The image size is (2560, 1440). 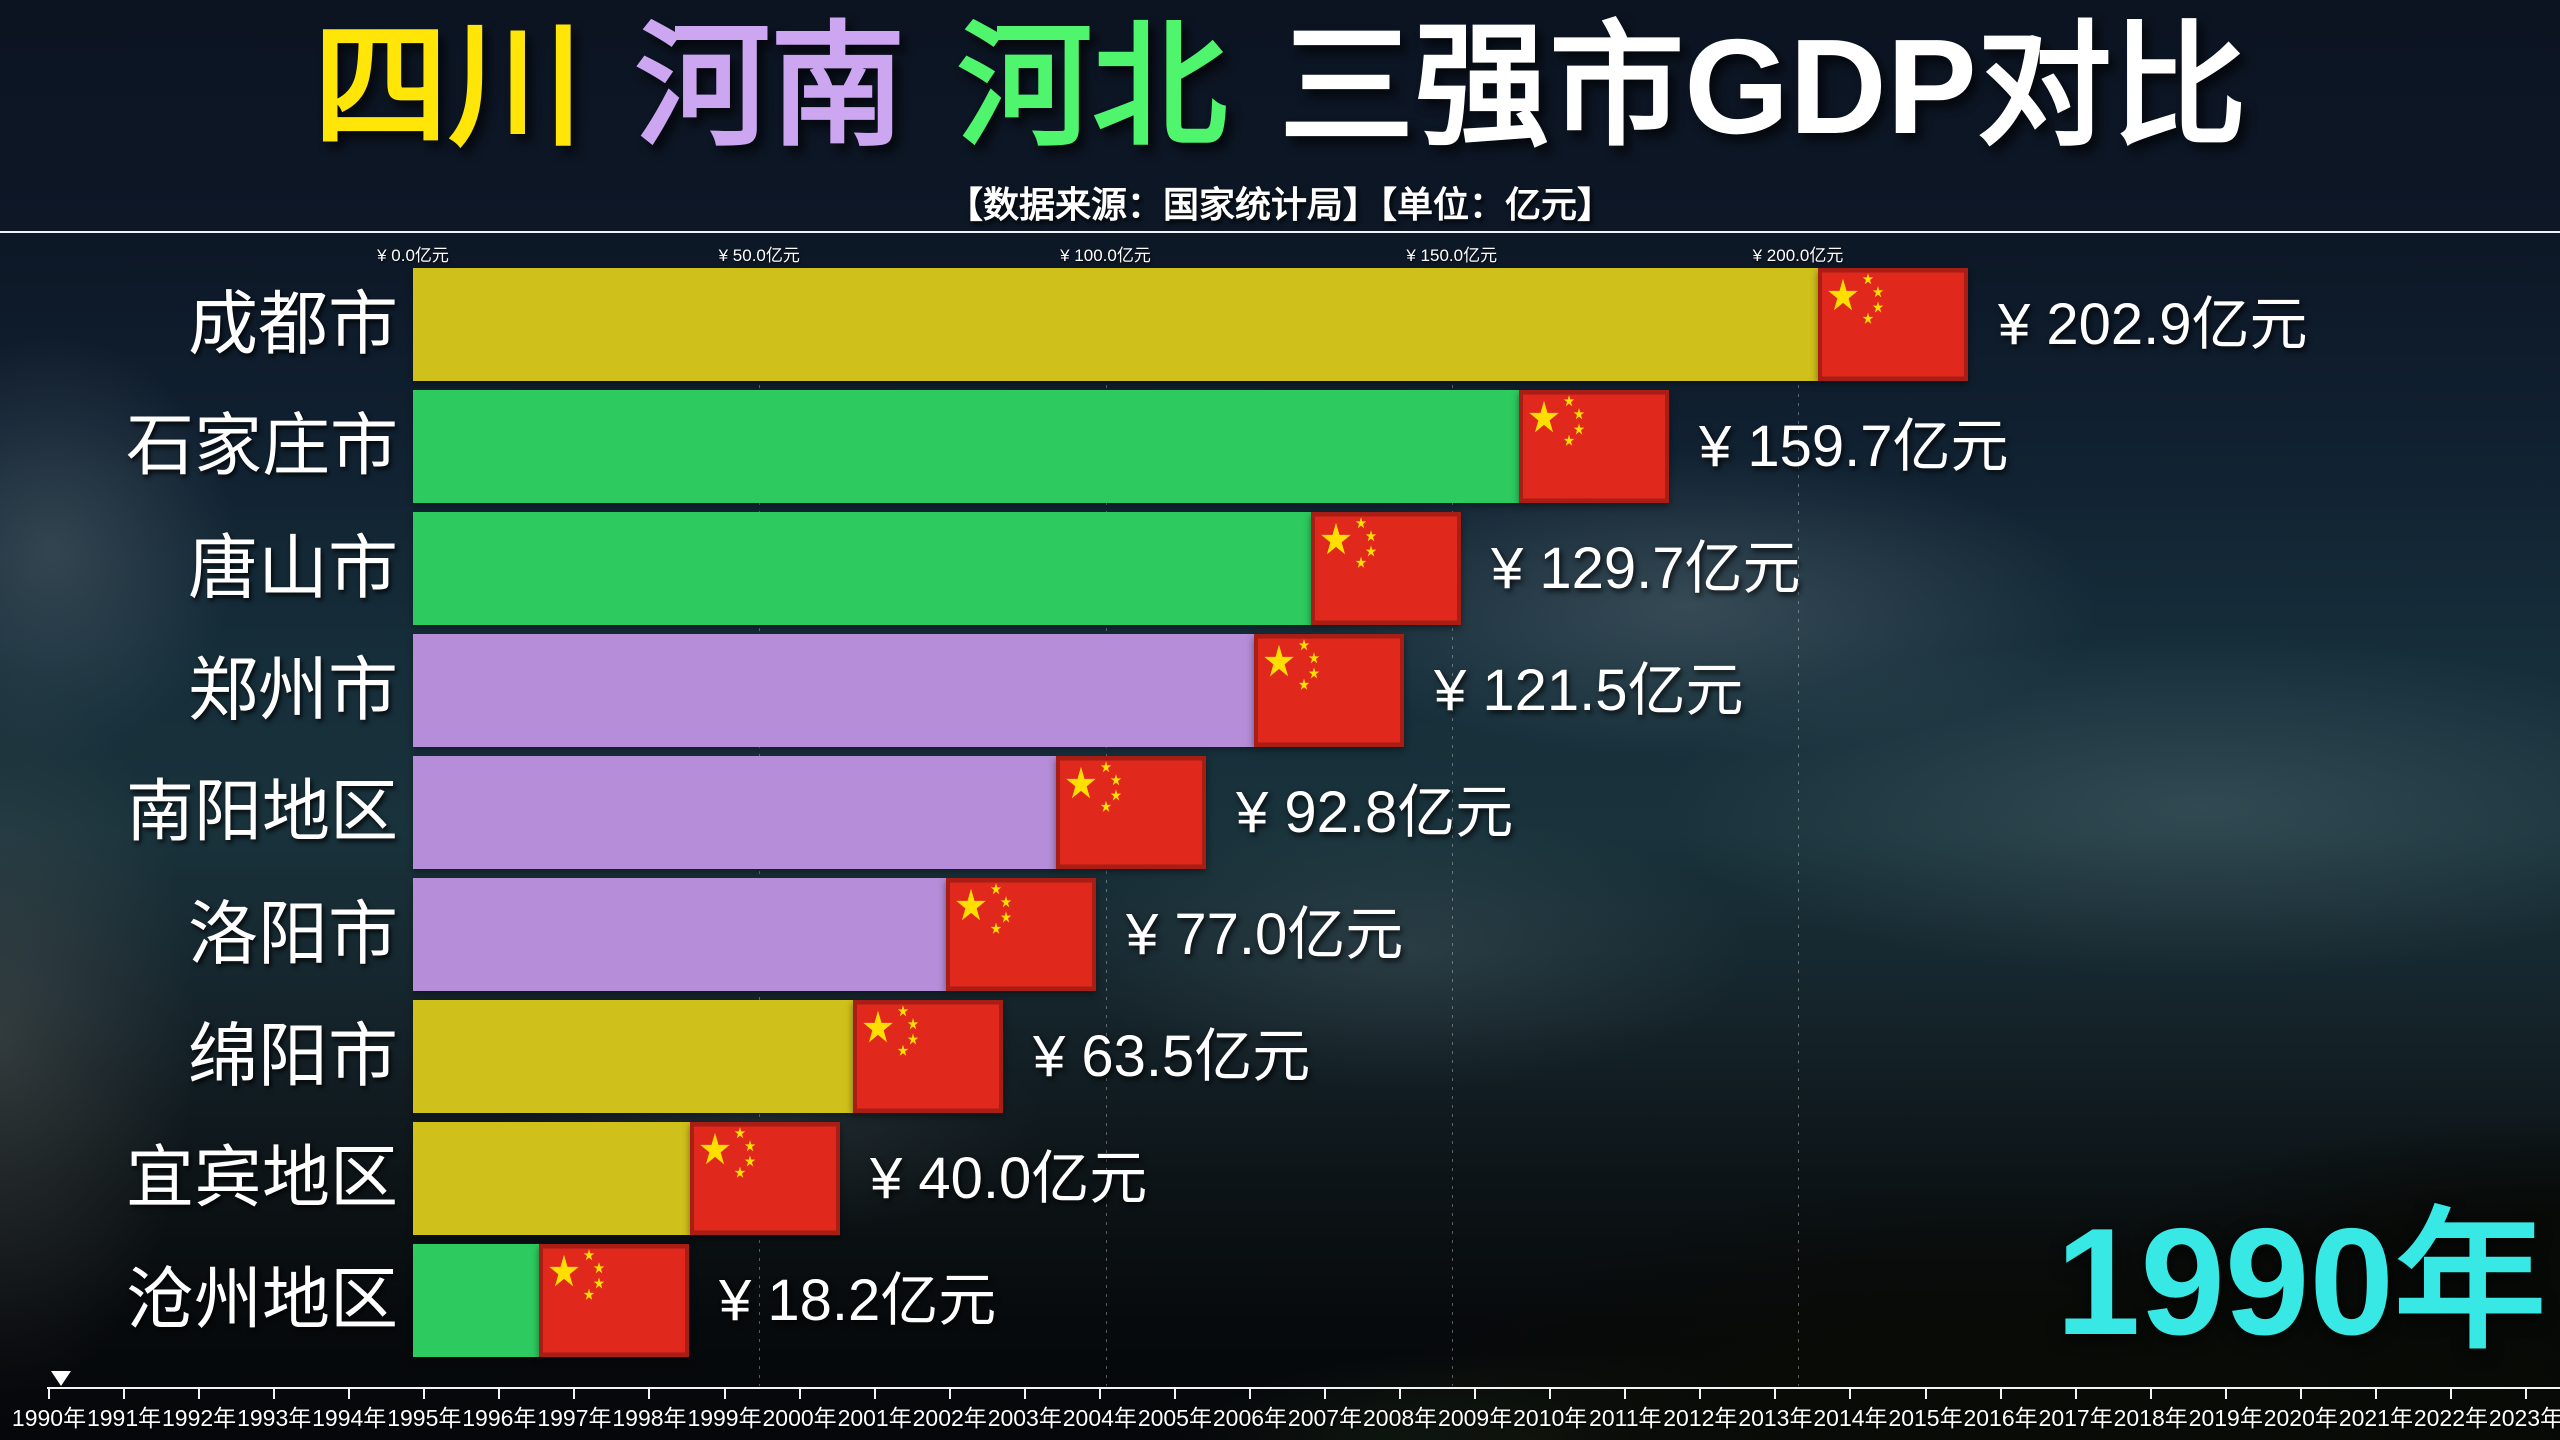 I want to click on timeline-year-label: 2008年, so click(x=1400, y=1418).